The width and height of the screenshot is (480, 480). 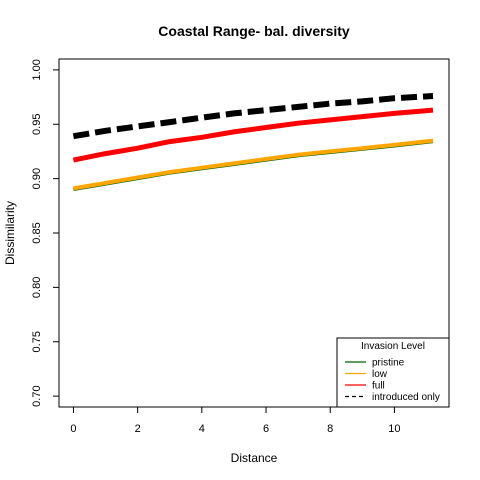 What do you see at coordinates (393, 346) in the screenshot?
I see `legend-title: Invasion Level` at bounding box center [393, 346].